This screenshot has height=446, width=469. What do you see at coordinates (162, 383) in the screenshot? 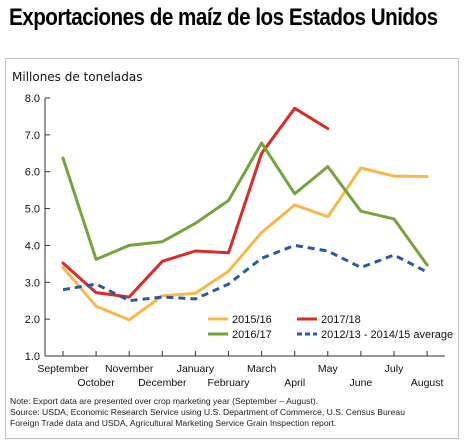
I see `x-tick-label: December` at bounding box center [162, 383].